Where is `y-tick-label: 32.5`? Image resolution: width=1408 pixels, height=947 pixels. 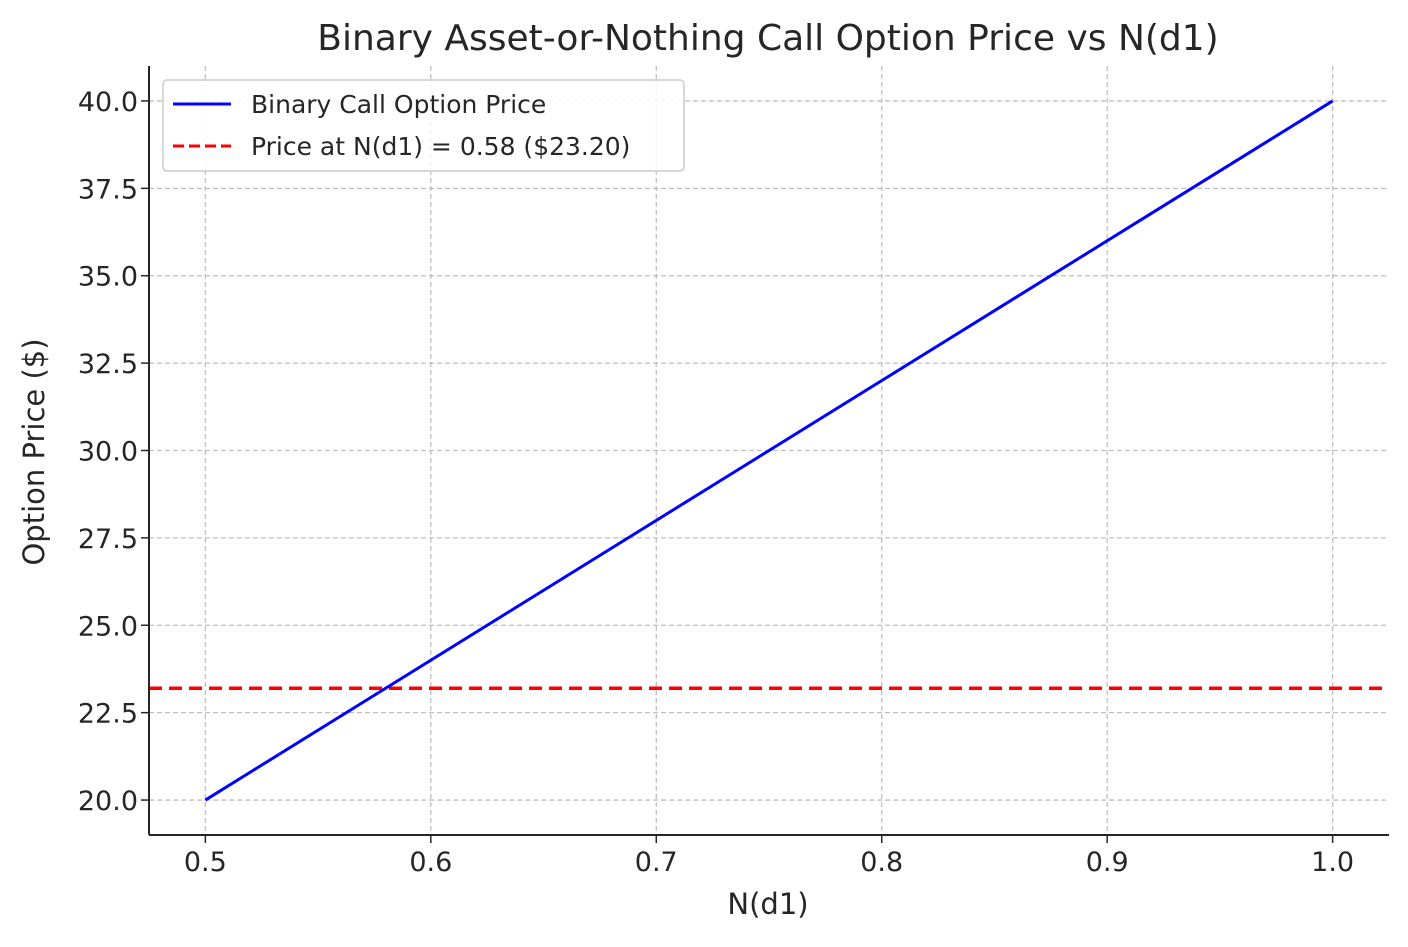
y-tick-label: 32.5 is located at coordinates (108, 364).